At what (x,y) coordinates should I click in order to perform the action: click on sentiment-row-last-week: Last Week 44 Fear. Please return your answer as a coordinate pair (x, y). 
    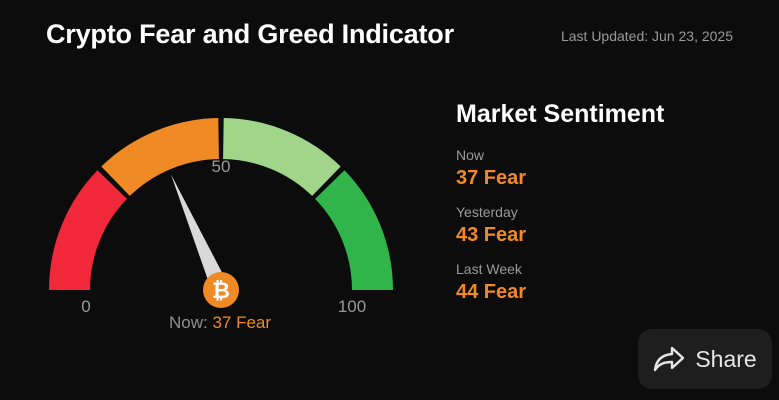
    Looking at the image, I should click on (606, 282).